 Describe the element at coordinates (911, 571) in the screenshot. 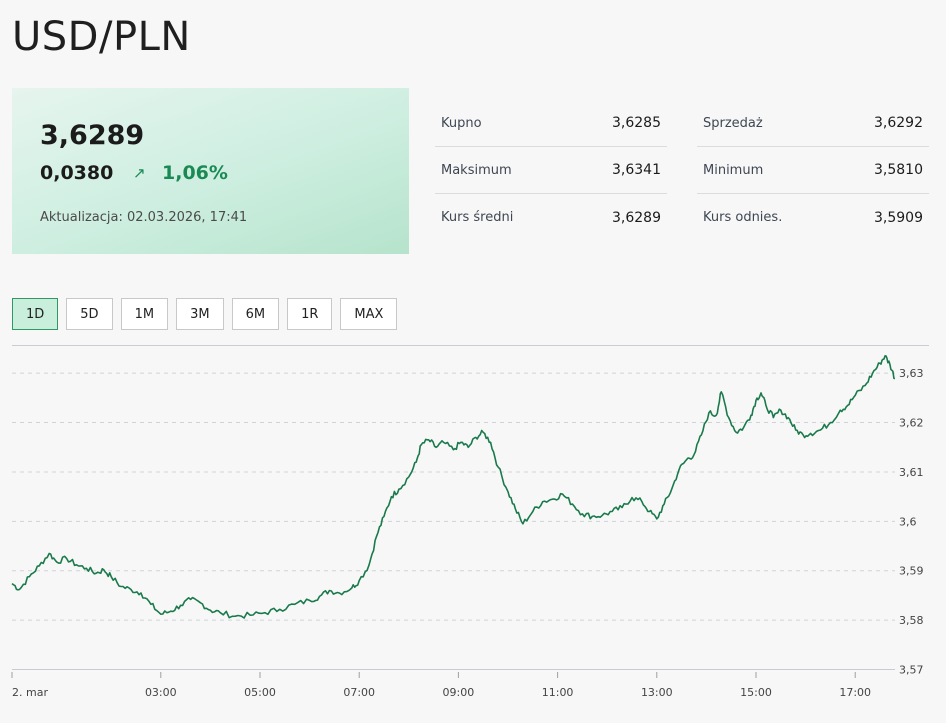

I see `y-tick-label: 3,59` at that location.